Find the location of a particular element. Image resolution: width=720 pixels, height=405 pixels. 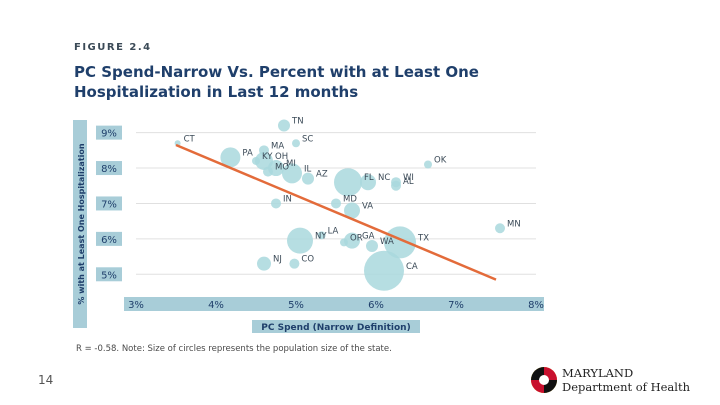

point-label-la: LA is located at coordinates (333, 231).